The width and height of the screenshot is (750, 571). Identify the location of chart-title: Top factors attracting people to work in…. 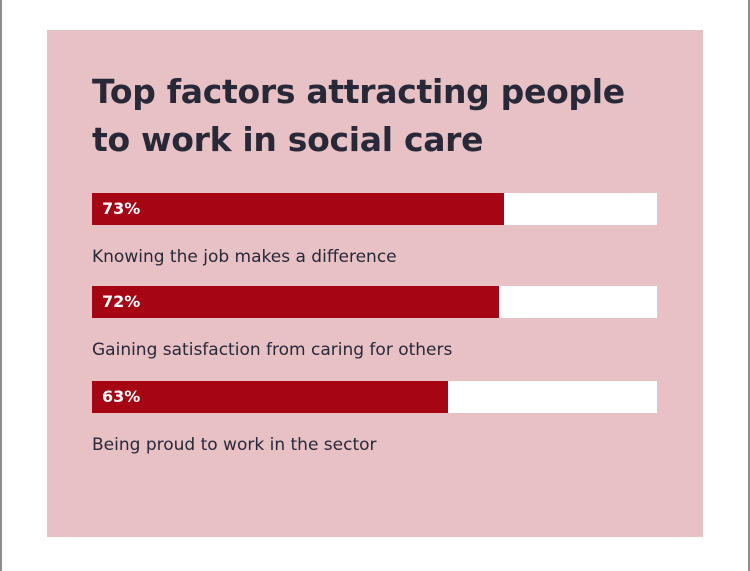
(358, 115).